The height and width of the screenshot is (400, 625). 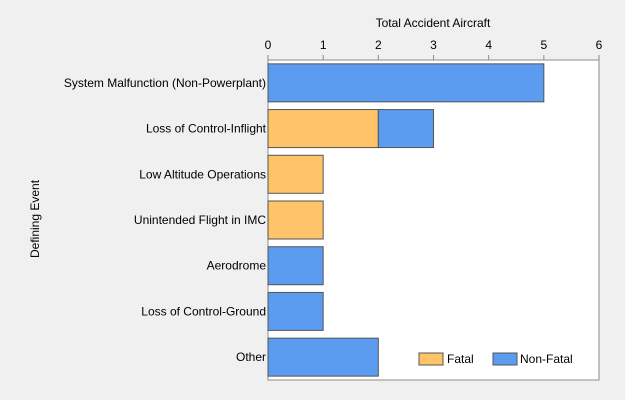 I want to click on category-label: System Malfunction (Non-Powerplant), so click(x=165, y=83).